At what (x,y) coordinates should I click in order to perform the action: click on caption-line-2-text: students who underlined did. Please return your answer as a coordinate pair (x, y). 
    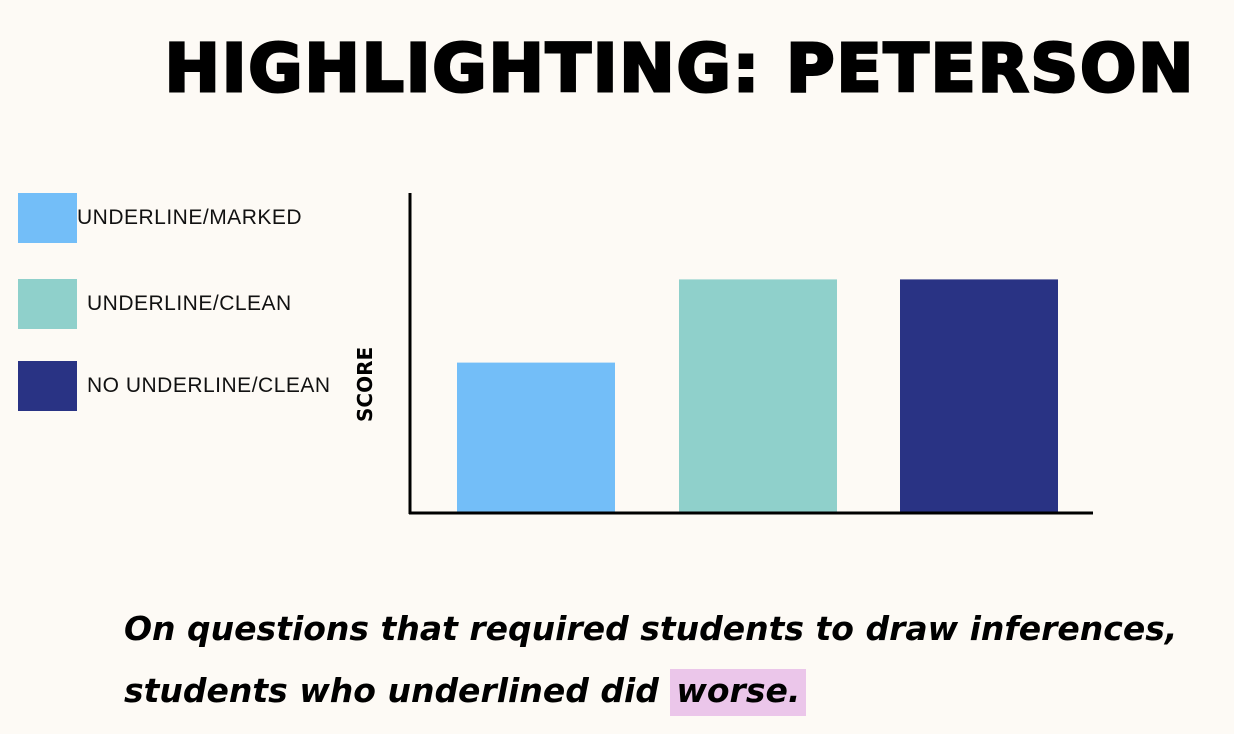
    Looking at the image, I should click on (391, 690).